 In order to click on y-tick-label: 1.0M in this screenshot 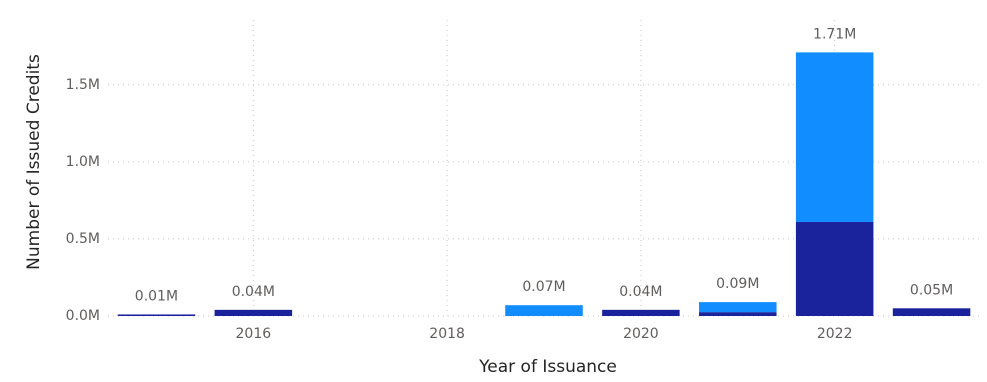, I will do `click(83, 162)`.